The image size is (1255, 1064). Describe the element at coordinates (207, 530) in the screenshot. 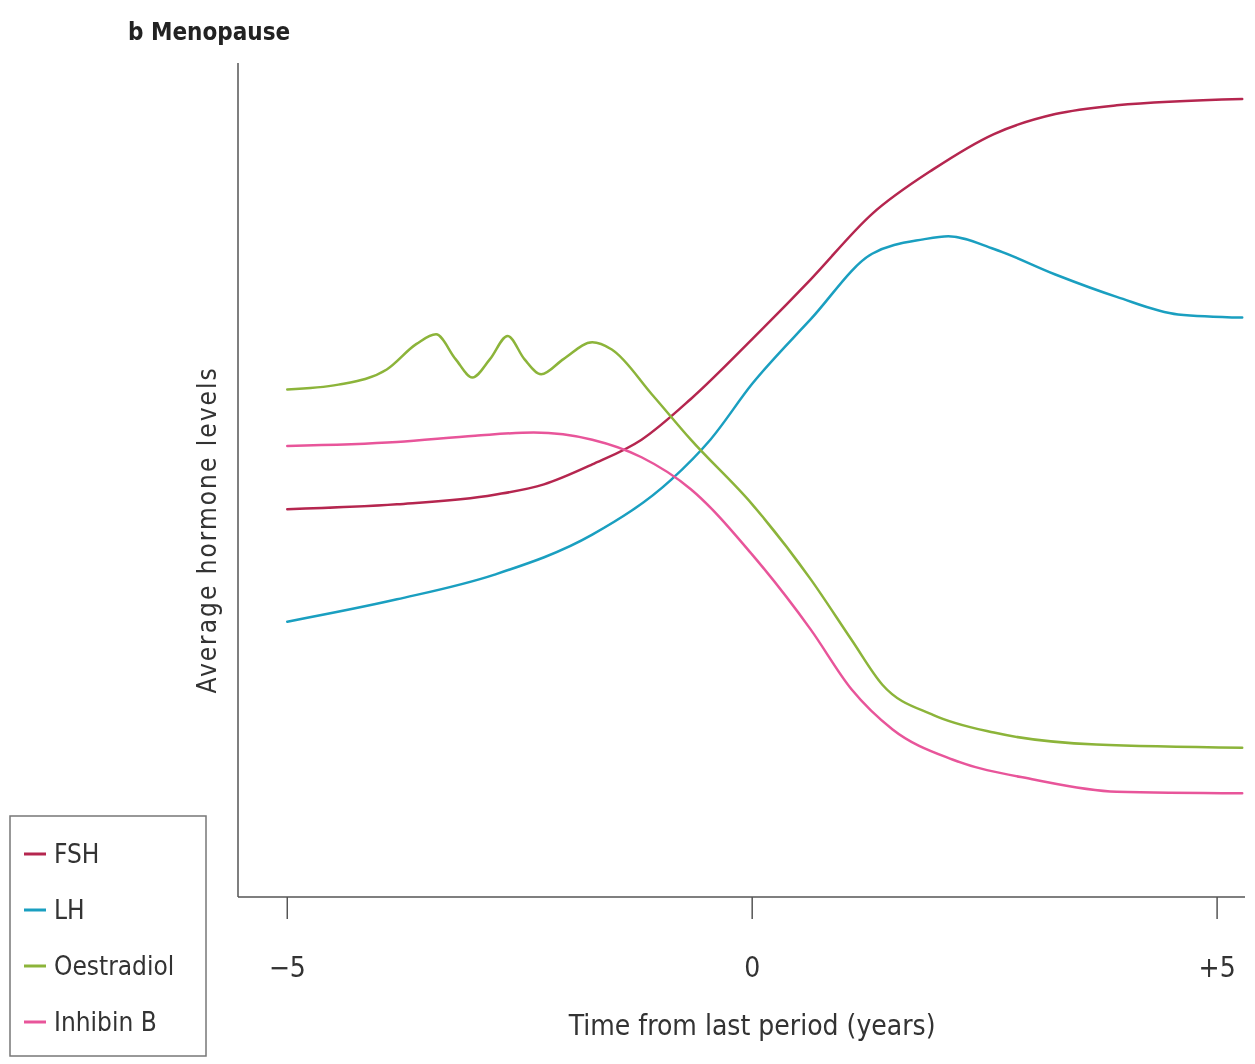

I see `y-axis-title: Average hormone levels` at that location.